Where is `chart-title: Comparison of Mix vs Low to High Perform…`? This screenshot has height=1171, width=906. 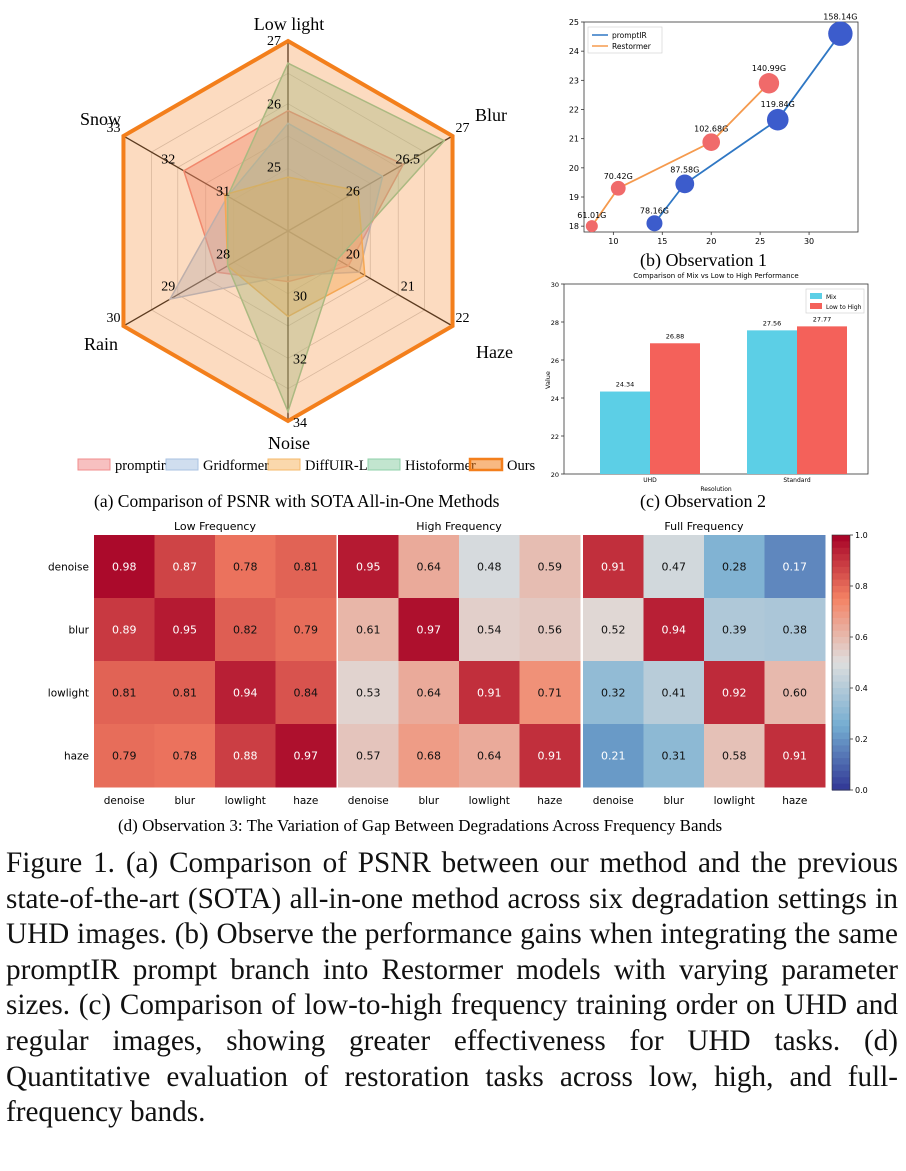 chart-title: Comparison of Mix vs Low to High Perform… is located at coordinates (715, 276).